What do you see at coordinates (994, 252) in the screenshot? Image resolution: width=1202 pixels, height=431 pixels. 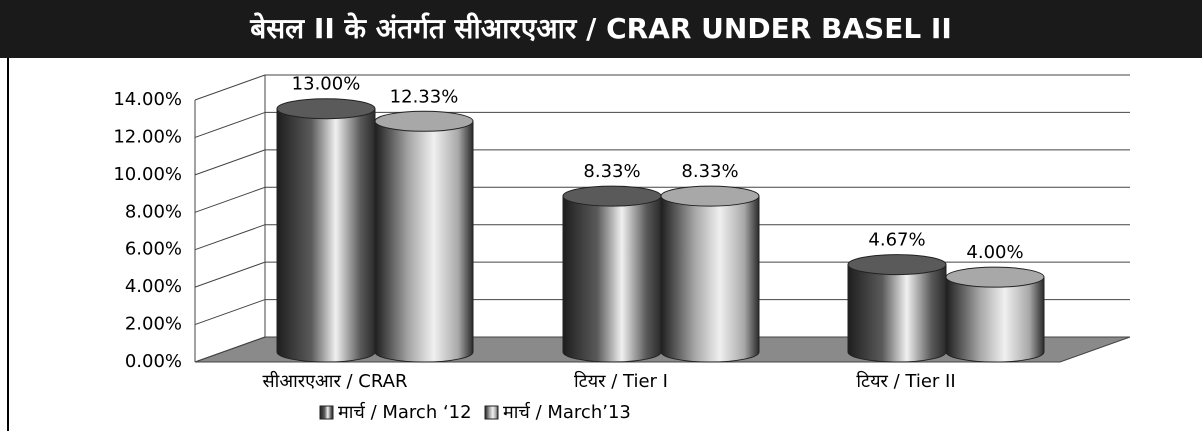 I see `value-label: 4.00%` at bounding box center [994, 252].